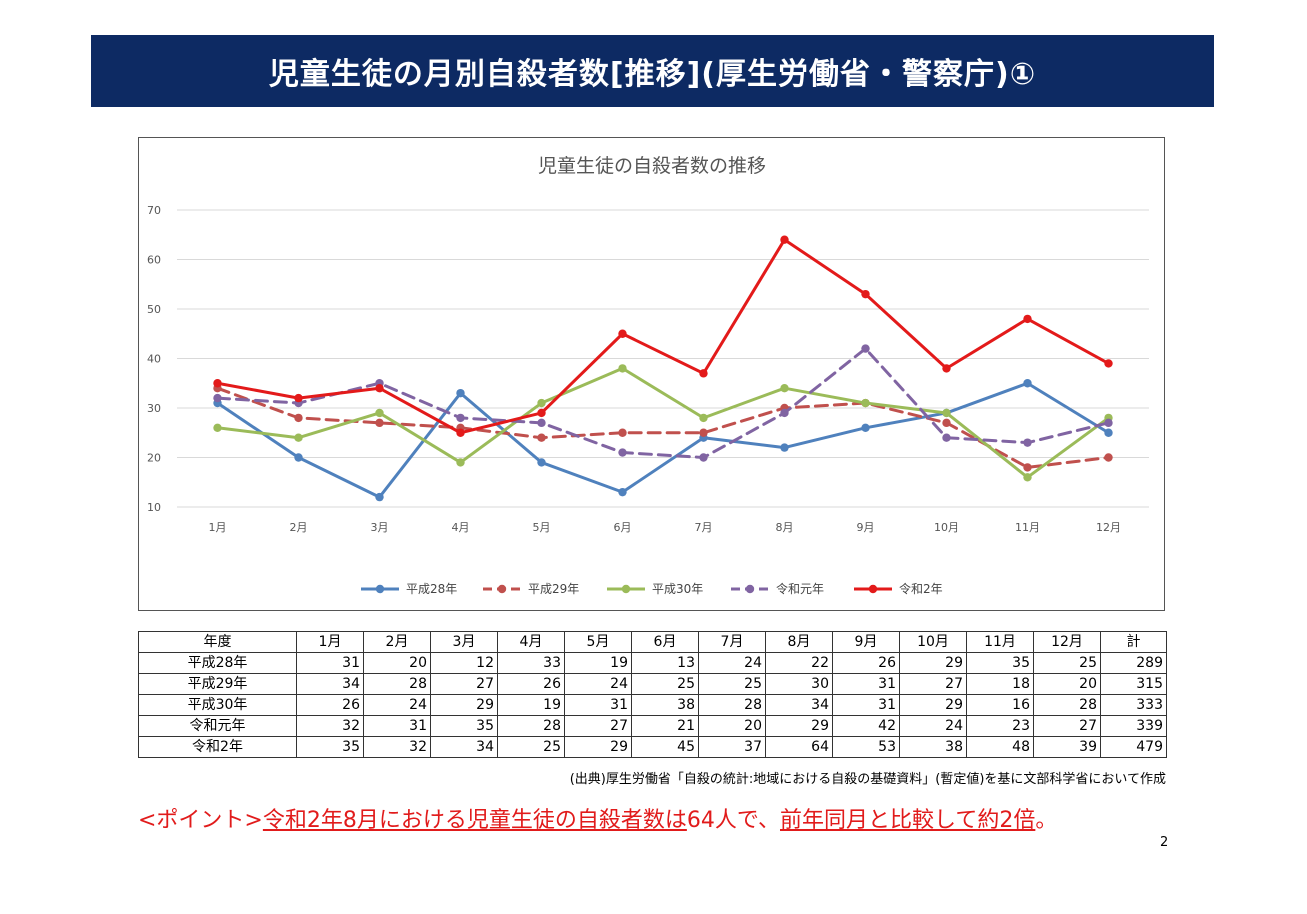 The image size is (1307, 914). I want to click on table-cell: 26, so click(866, 663).